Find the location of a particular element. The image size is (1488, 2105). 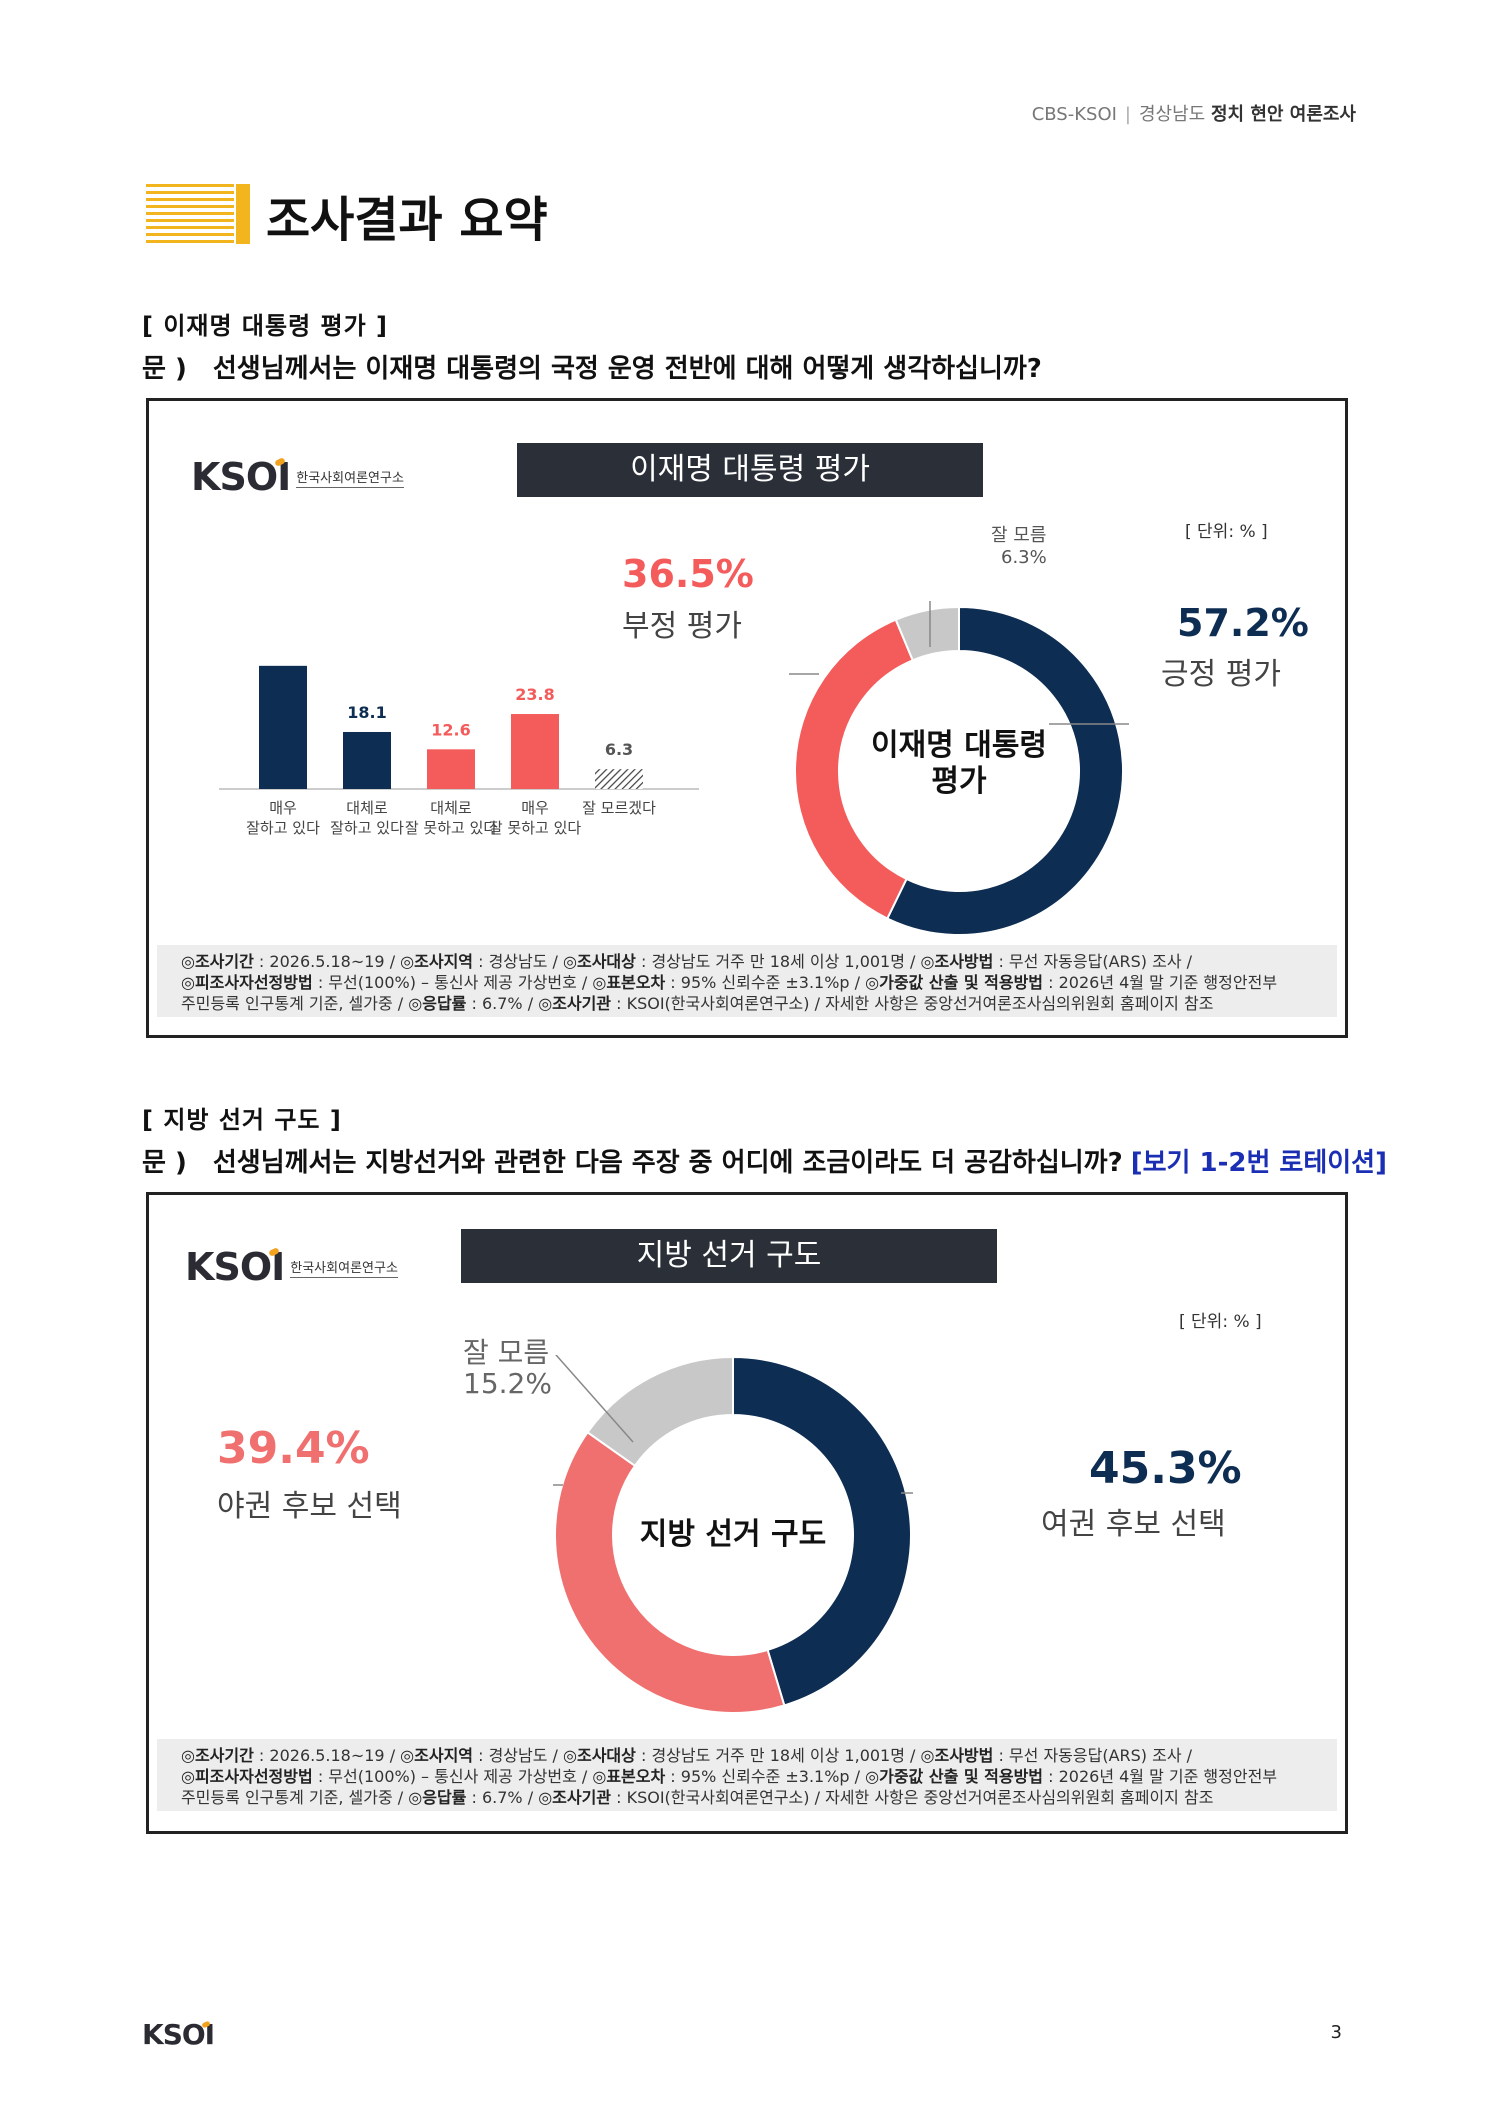

bar-value-label: 23.8 is located at coordinates (534, 694).